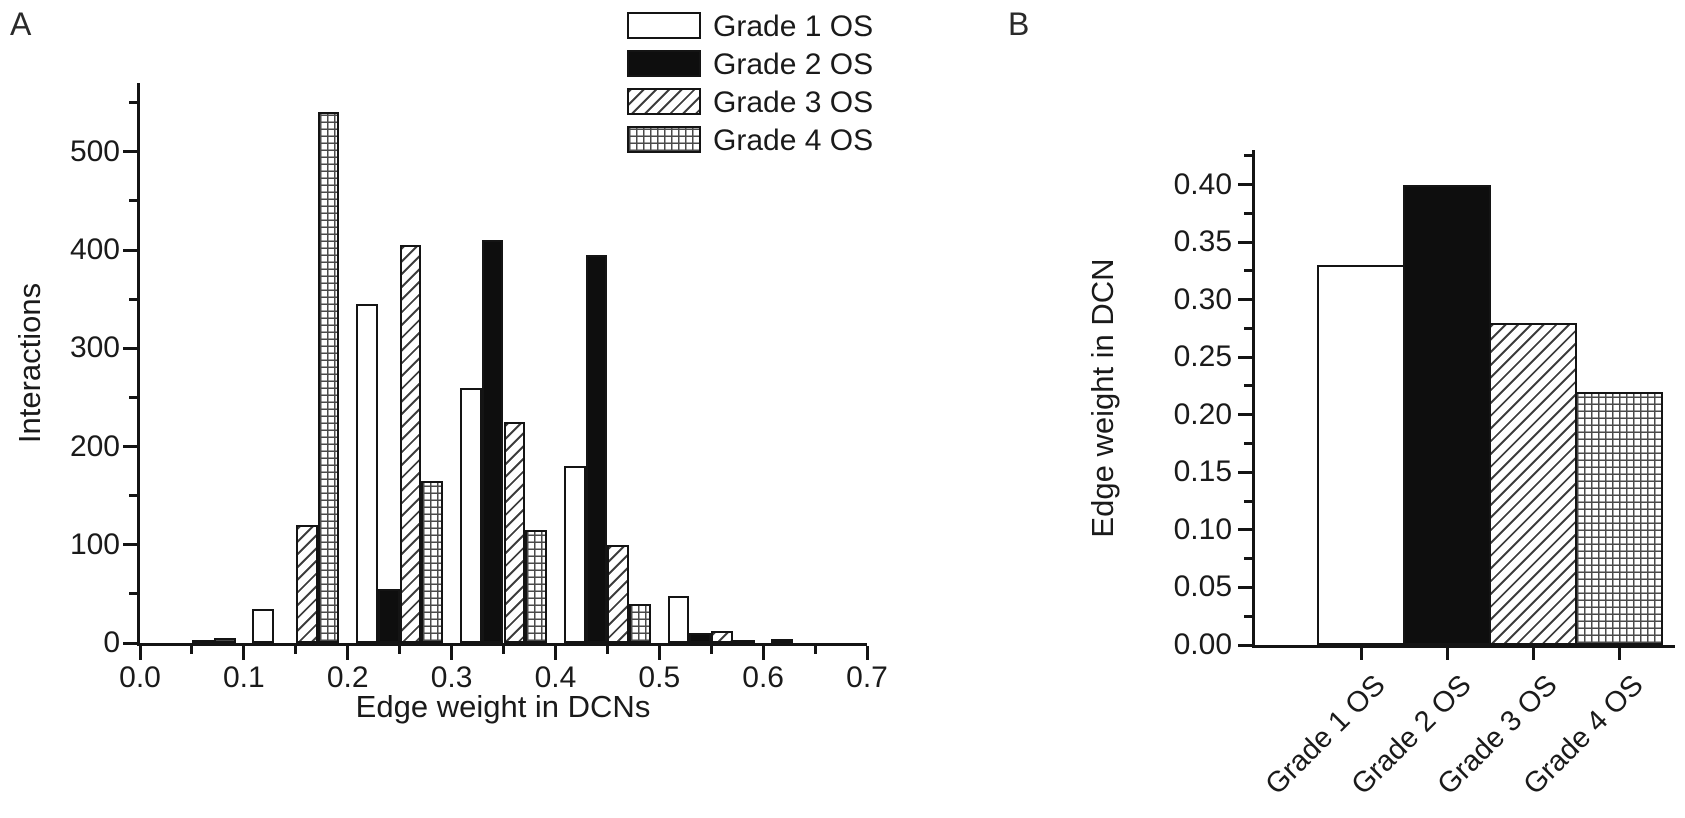 The width and height of the screenshot is (1685, 818). What do you see at coordinates (1202, 414) in the screenshot?
I see `panel-b-y-tick-label: 0.20` at bounding box center [1202, 414].